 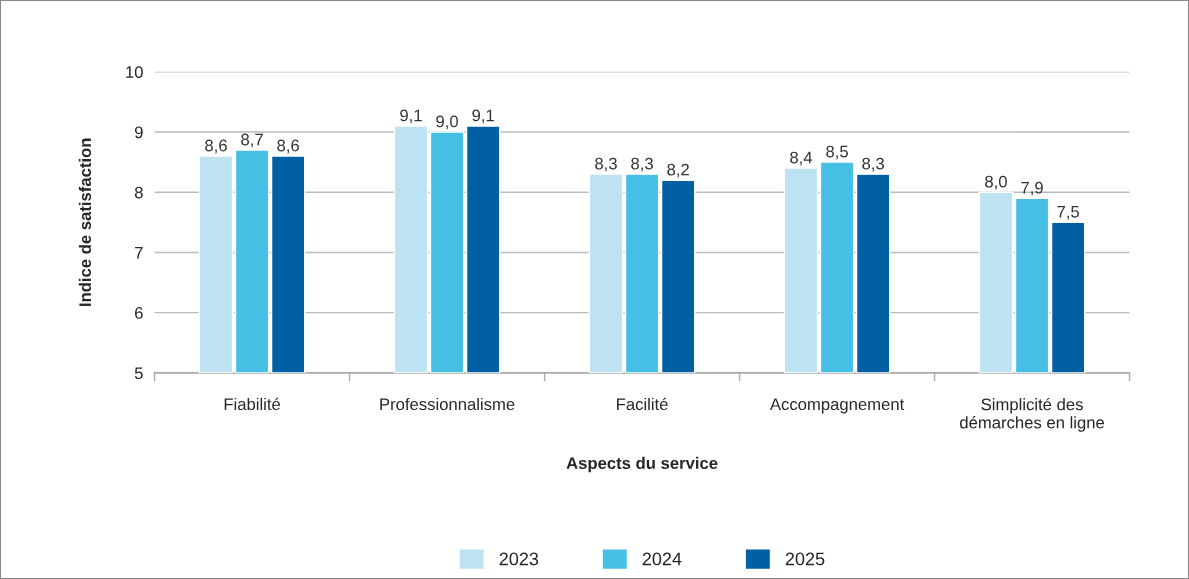 I want to click on y-tick-label: 7, so click(x=139, y=253).